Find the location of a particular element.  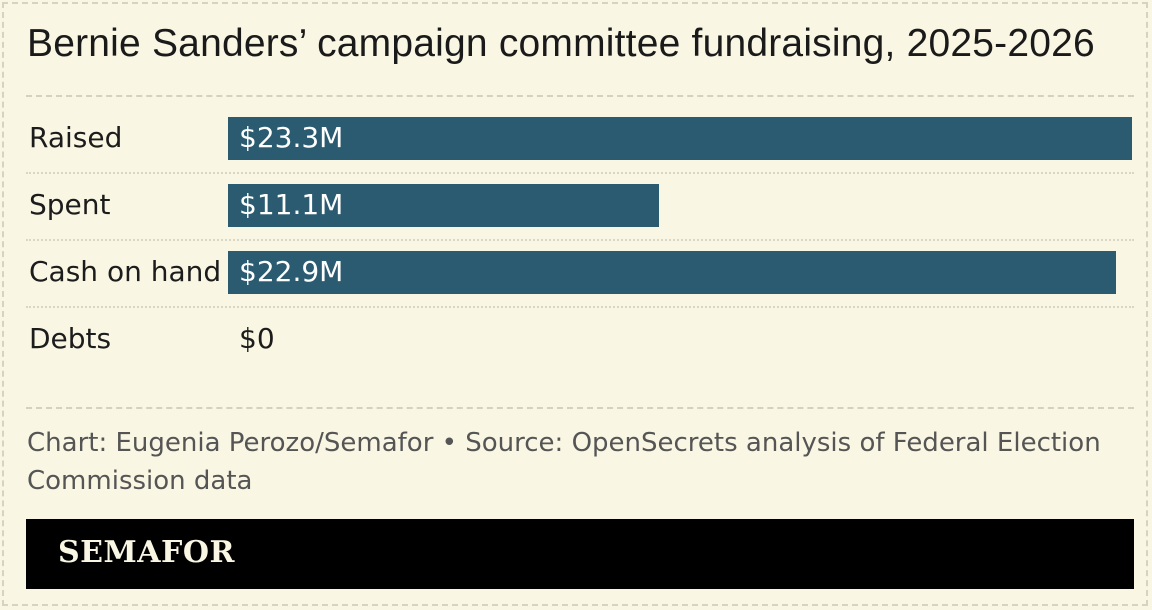

category-label-raised: Raised is located at coordinates (76, 137).